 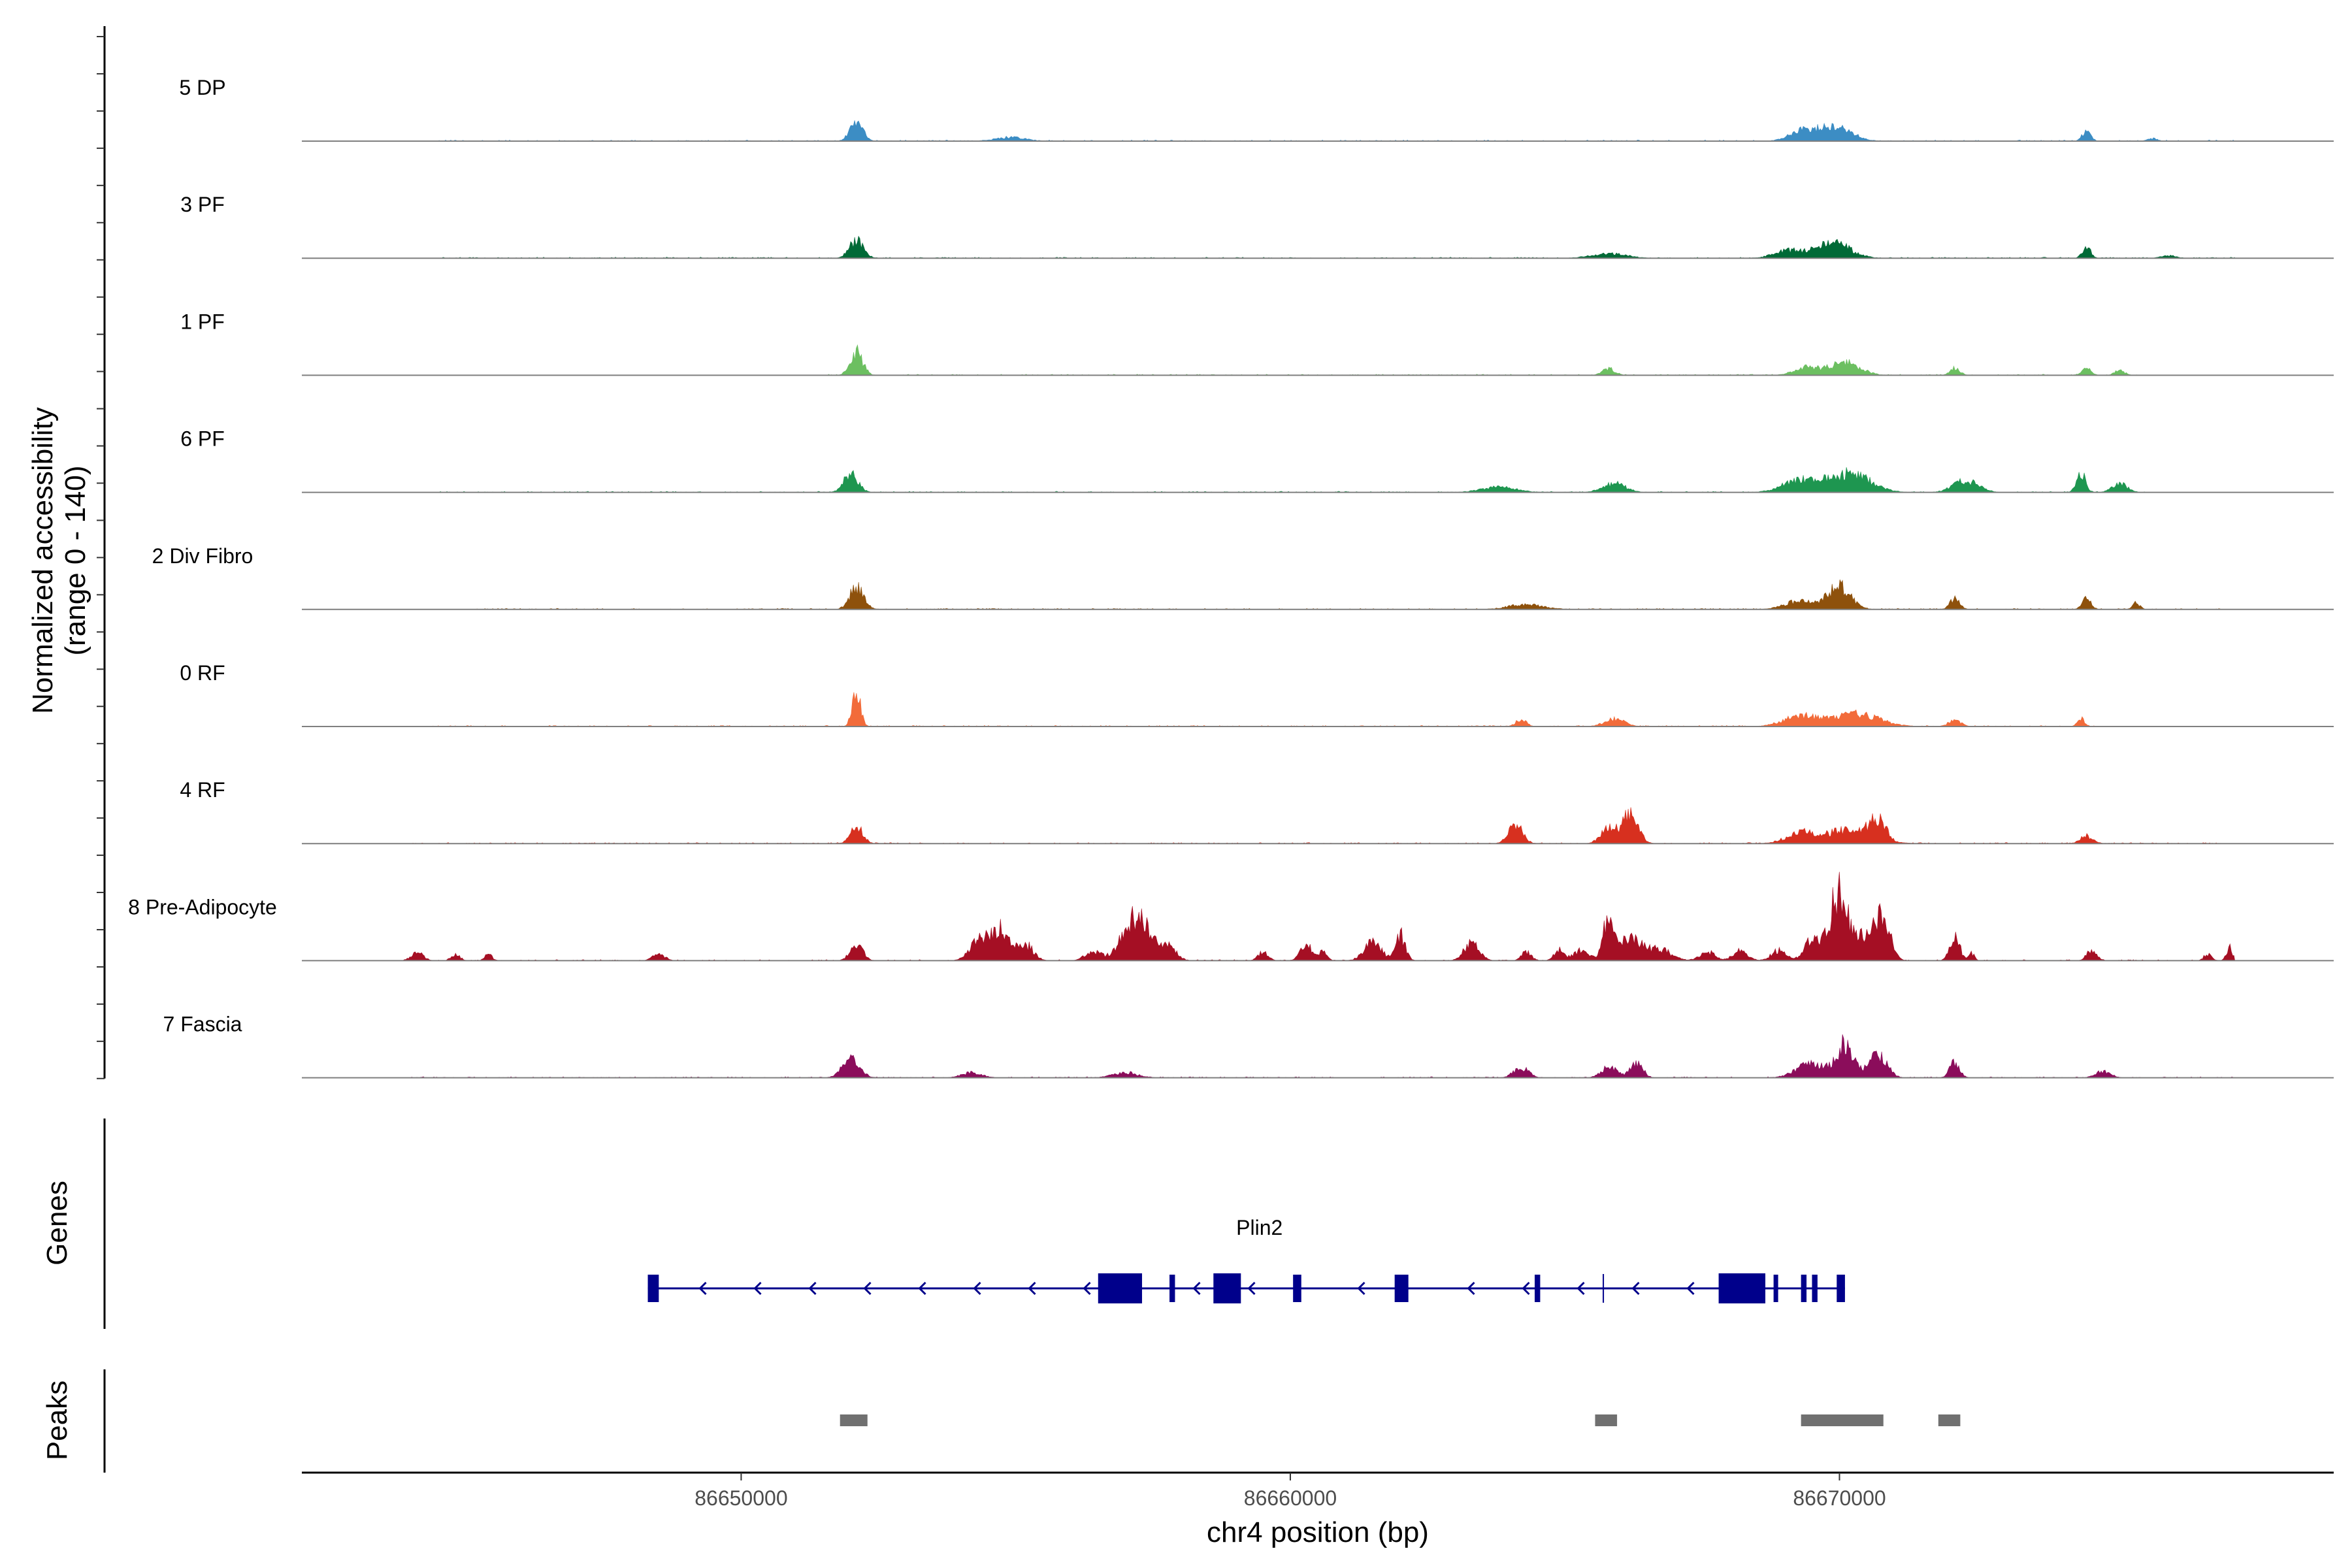 What do you see at coordinates (43, 560) in the screenshot?
I see `y-axis-title-line1: Normalized accessibility` at bounding box center [43, 560].